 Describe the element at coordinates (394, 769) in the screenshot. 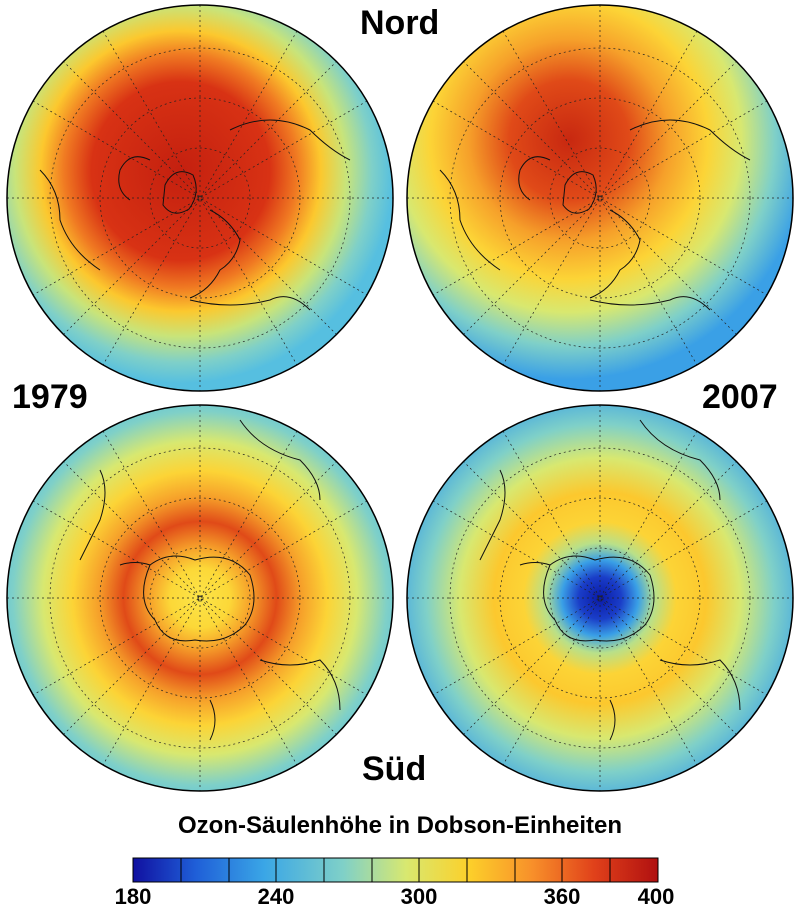

I see `label-south: Süd` at that location.